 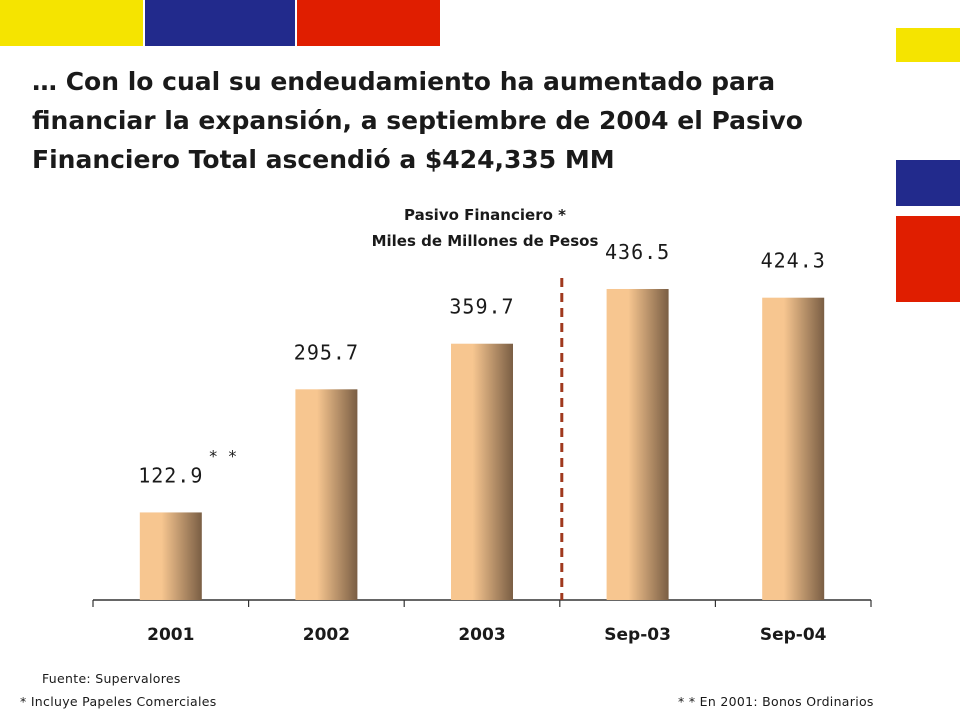 I want to click on source-footnote: Fuente: Supervalores, so click(x=111, y=678).